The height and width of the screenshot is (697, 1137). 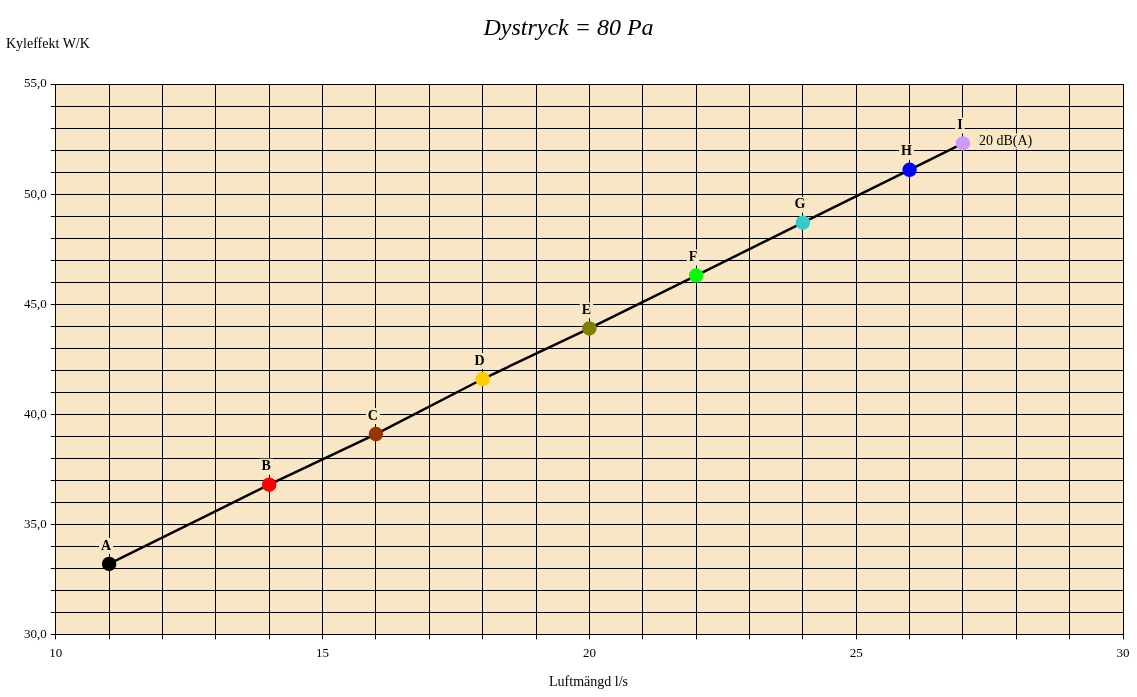 I want to click on x-tick-label: 15, so click(x=323, y=652).